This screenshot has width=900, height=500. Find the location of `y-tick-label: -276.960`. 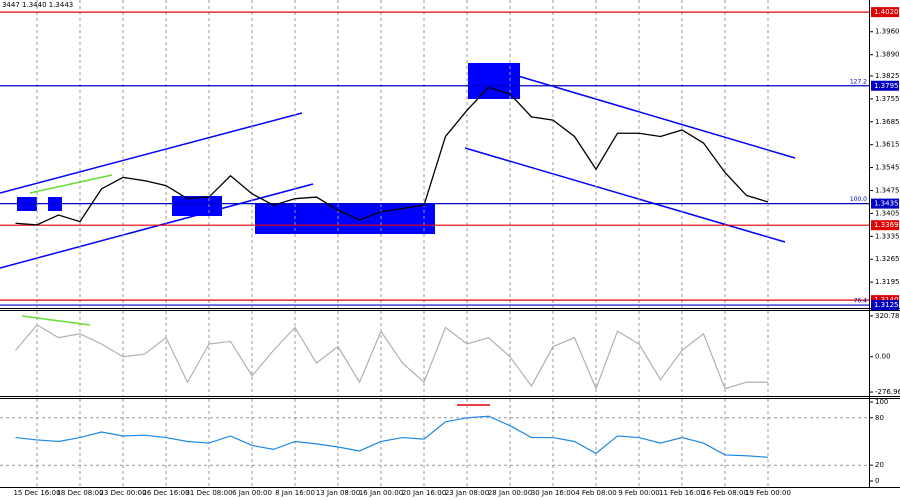

y-tick-label: -276.960 is located at coordinates (887, 392).